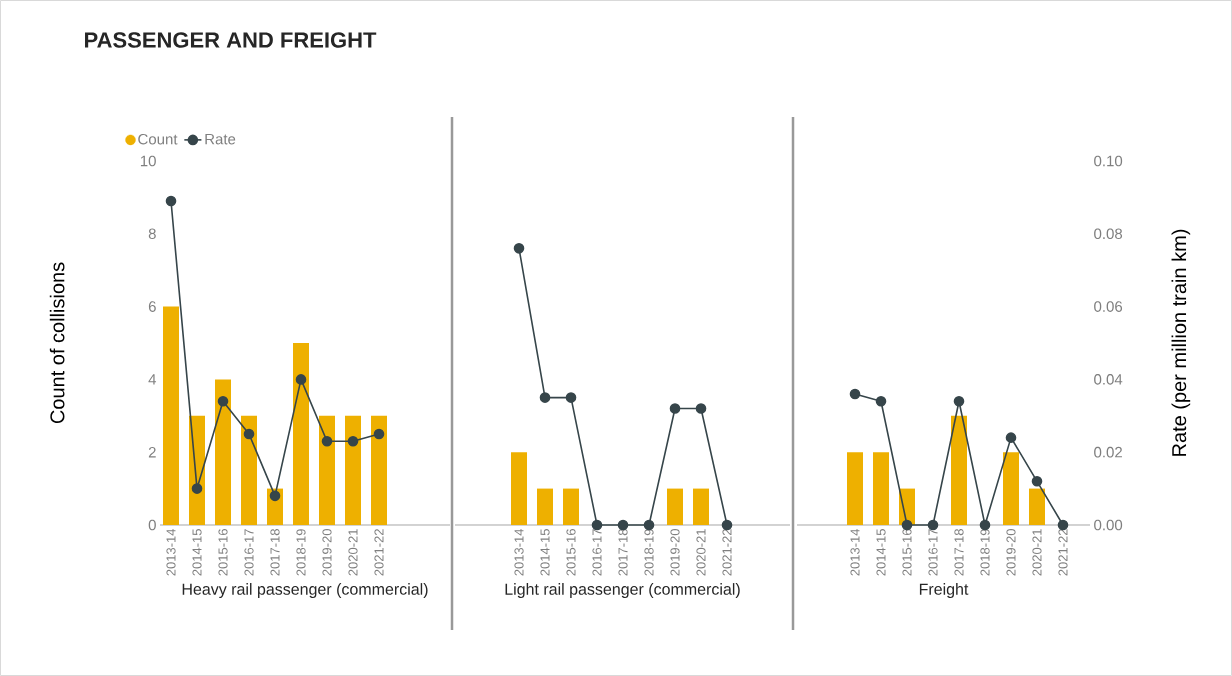 The width and height of the screenshot is (1232, 676). What do you see at coordinates (57, 343) in the screenshot?
I see `y-axis-title: Count of collisions` at bounding box center [57, 343].